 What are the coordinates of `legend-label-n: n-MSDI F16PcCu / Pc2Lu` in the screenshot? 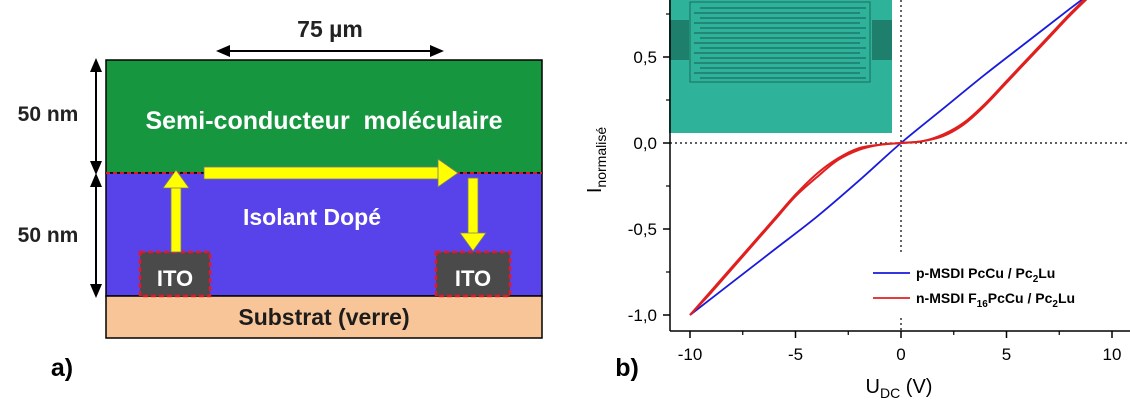 It's located at (995, 300).